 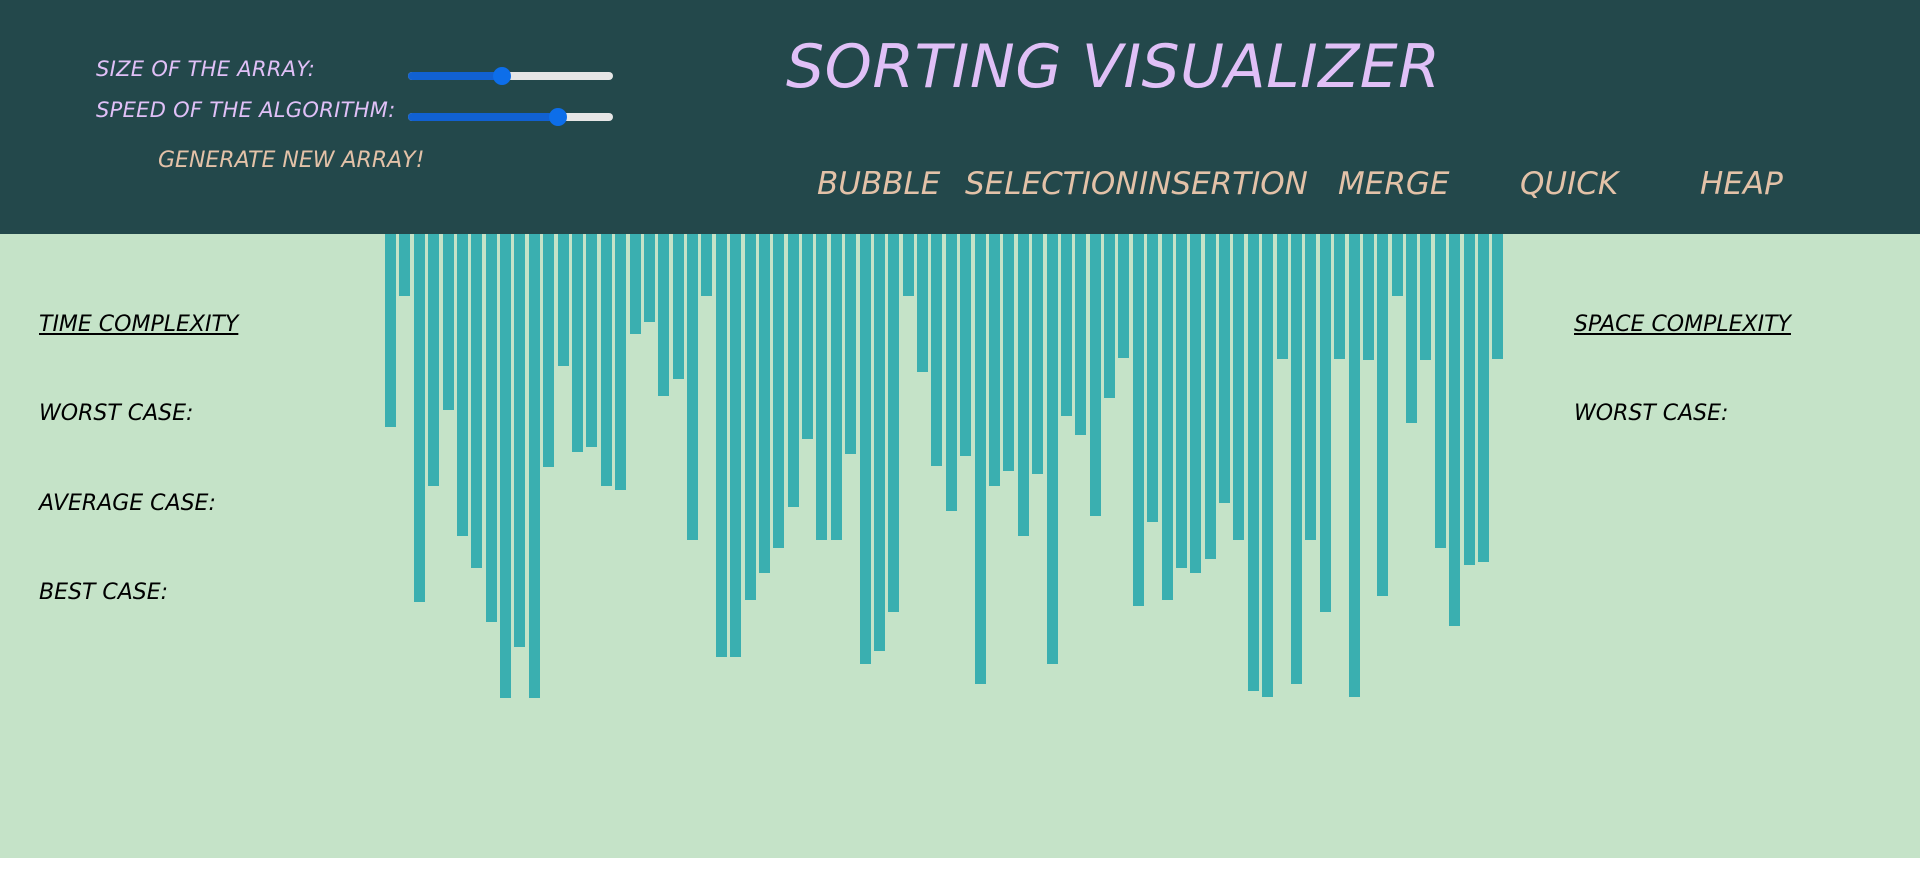 What do you see at coordinates (127, 503) in the screenshot?
I see `time-average-case-label: AVERAGE CASE:` at bounding box center [127, 503].